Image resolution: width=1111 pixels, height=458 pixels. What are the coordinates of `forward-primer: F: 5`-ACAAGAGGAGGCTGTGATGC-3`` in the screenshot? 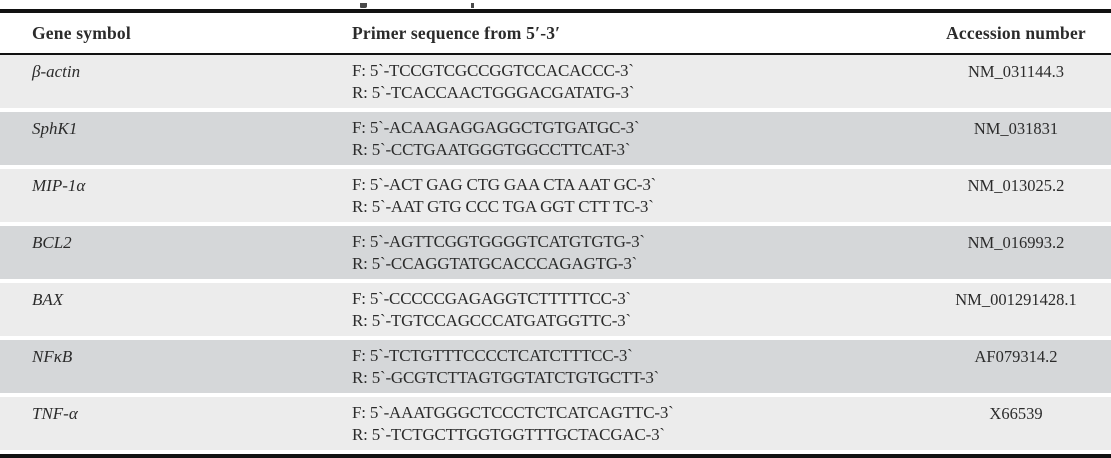 It's located at (496, 127).